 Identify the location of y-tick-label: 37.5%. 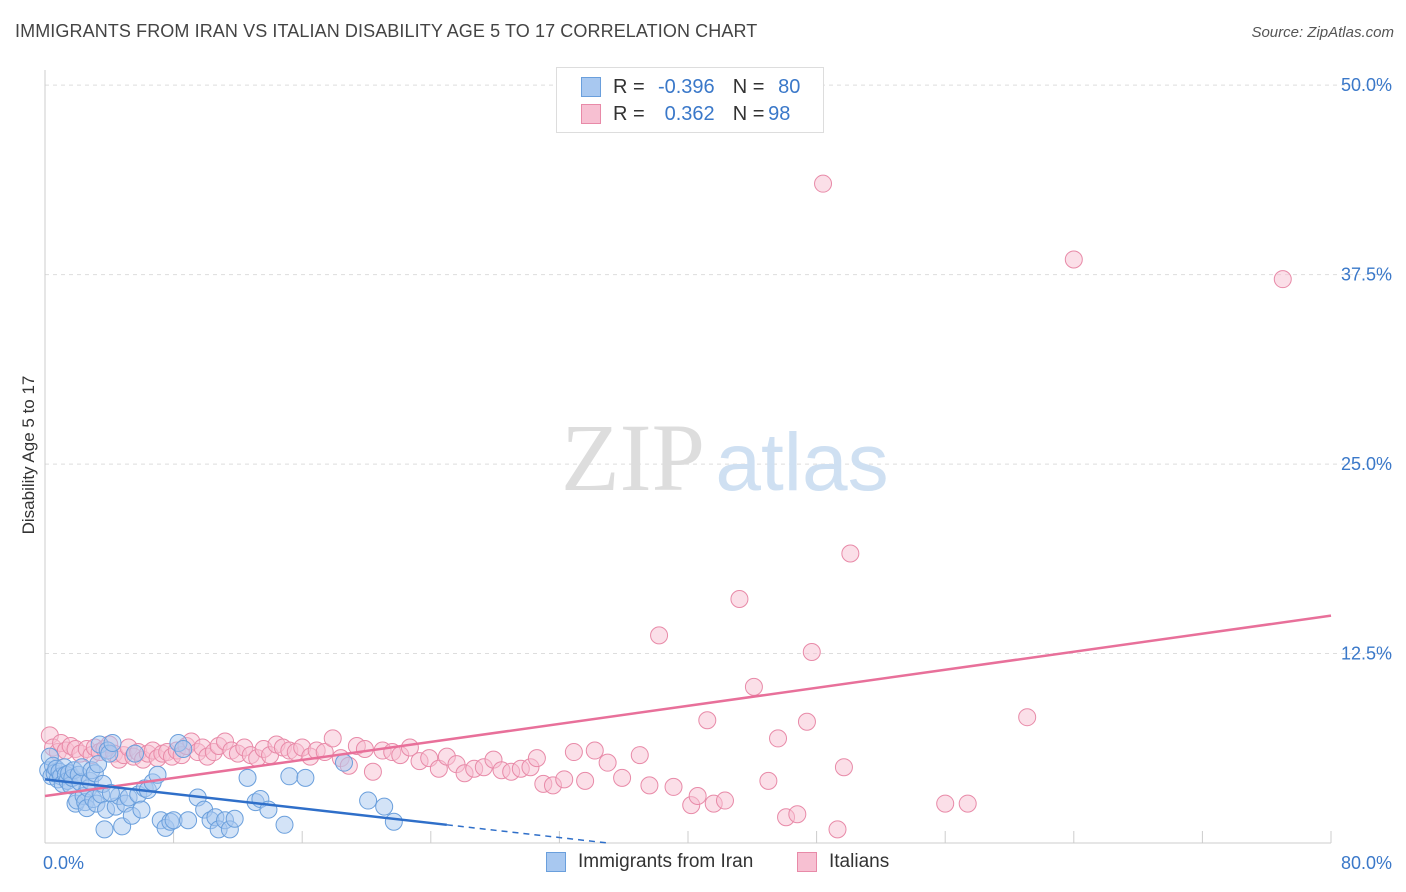
(1366, 275).